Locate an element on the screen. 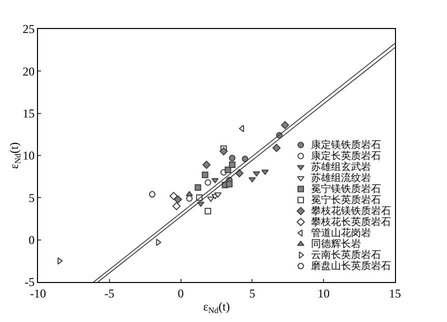 This screenshot has width=447, height=322. legend-label: 苏雄组玄武岩 is located at coordinates (341, 167).